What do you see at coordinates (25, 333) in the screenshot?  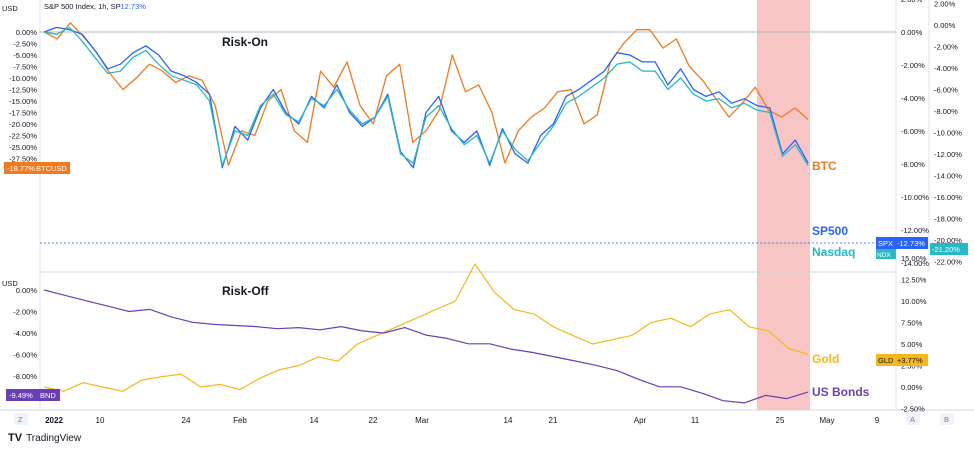 I see `bottom-left-axis-tick: -4.00%` at bounding box center [25, 333].